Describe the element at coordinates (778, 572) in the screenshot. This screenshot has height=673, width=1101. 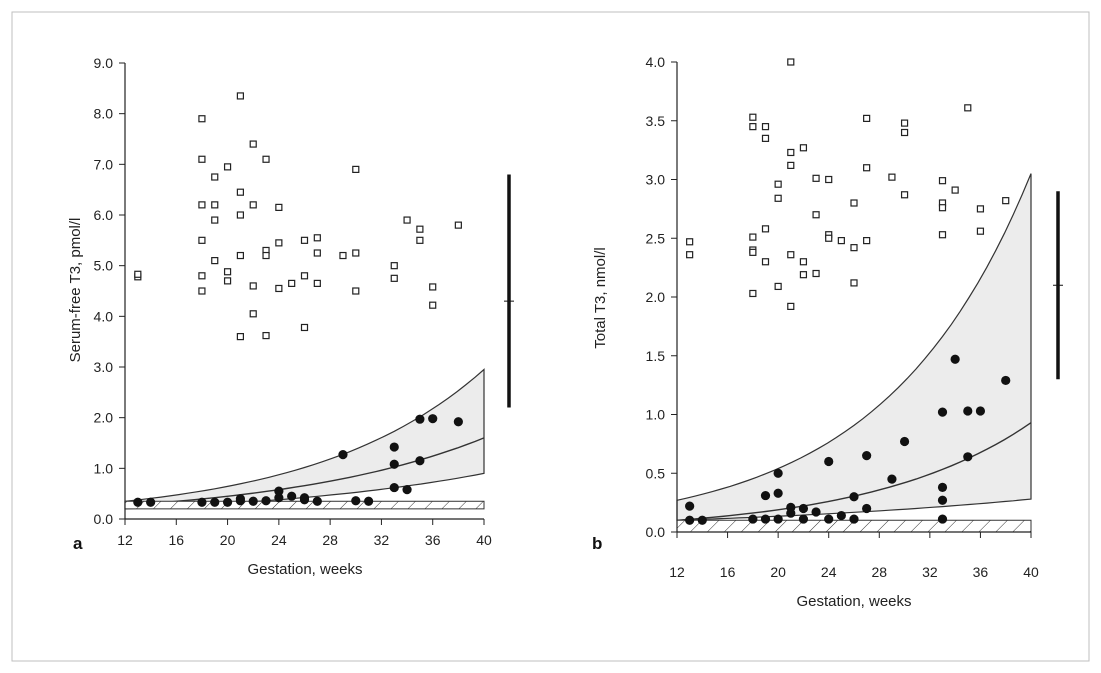
I see `panel-b-x-tick-label: 20` at that location.